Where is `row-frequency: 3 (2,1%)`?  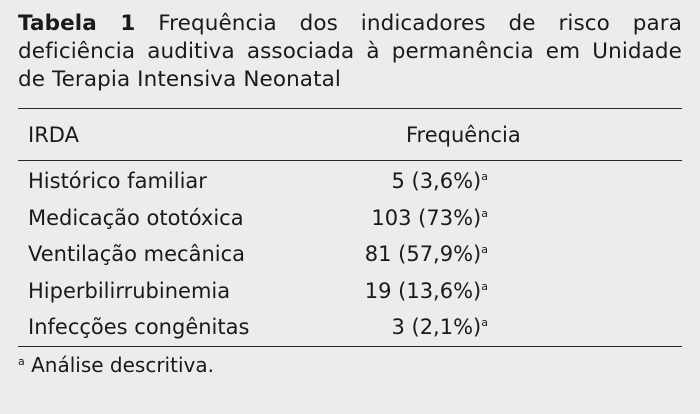 row-frequency: 3 (2,1%) is located at coordinates (436, 327).